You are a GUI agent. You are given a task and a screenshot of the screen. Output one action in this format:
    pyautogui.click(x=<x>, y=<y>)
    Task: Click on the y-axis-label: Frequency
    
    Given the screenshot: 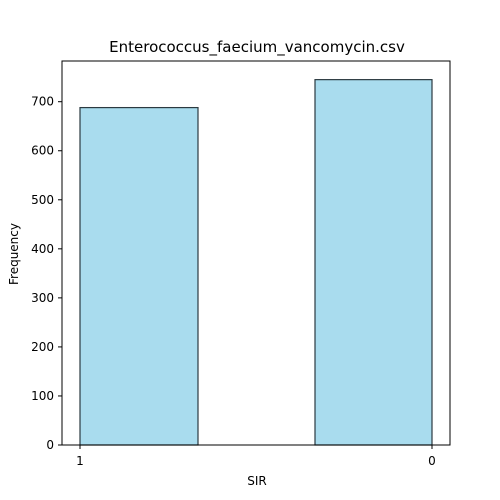 What is the action you would take?
    pyautogui.click(x=14, y=254)
    